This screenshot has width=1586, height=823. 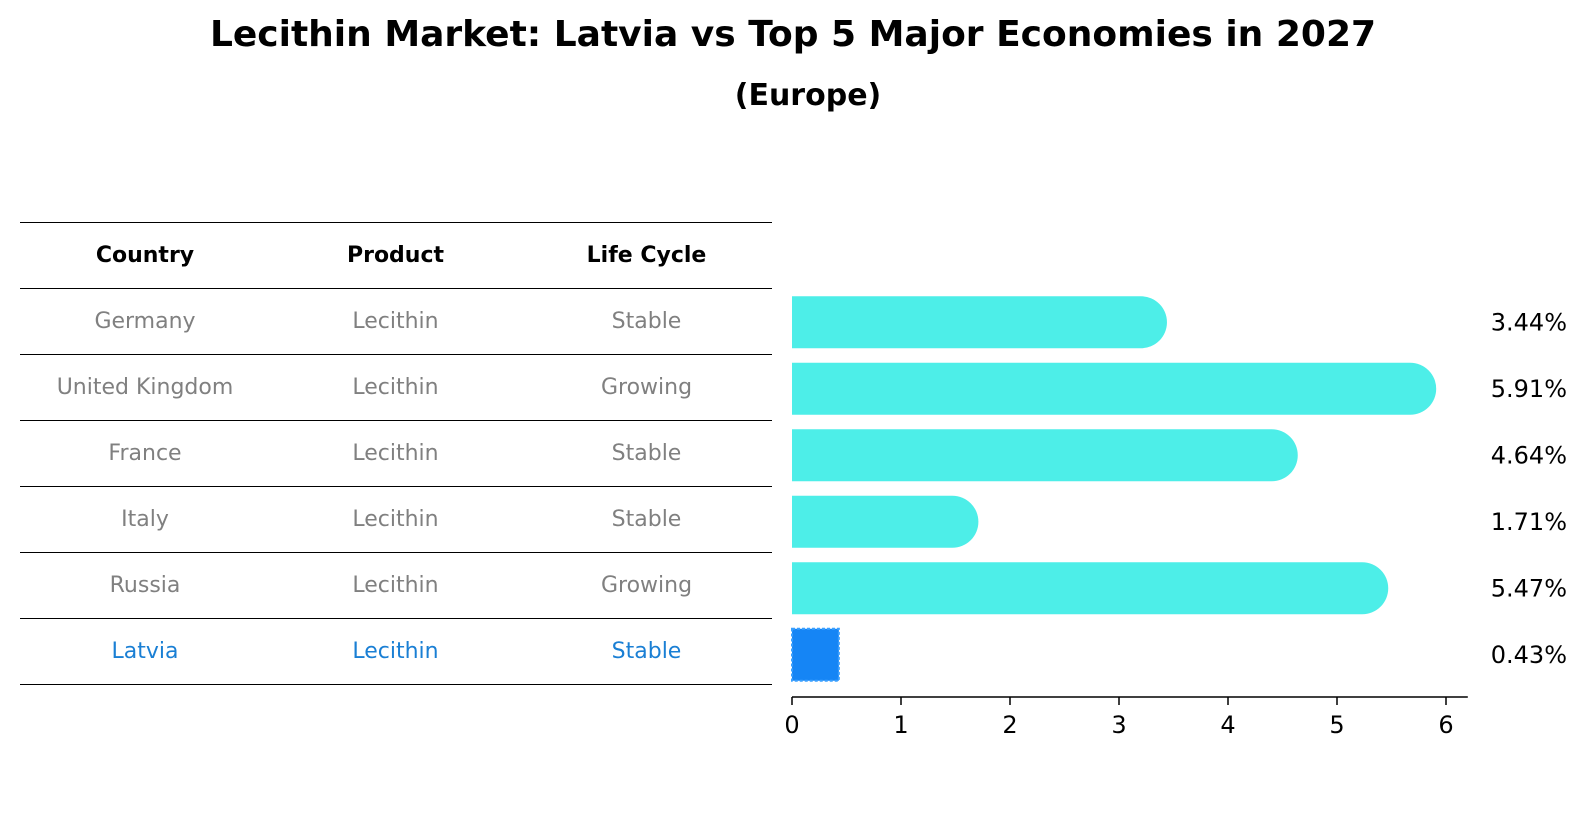 I want to click on x-axis: 0 1 2 3 4 5 6, so click(x=1126, y=717).